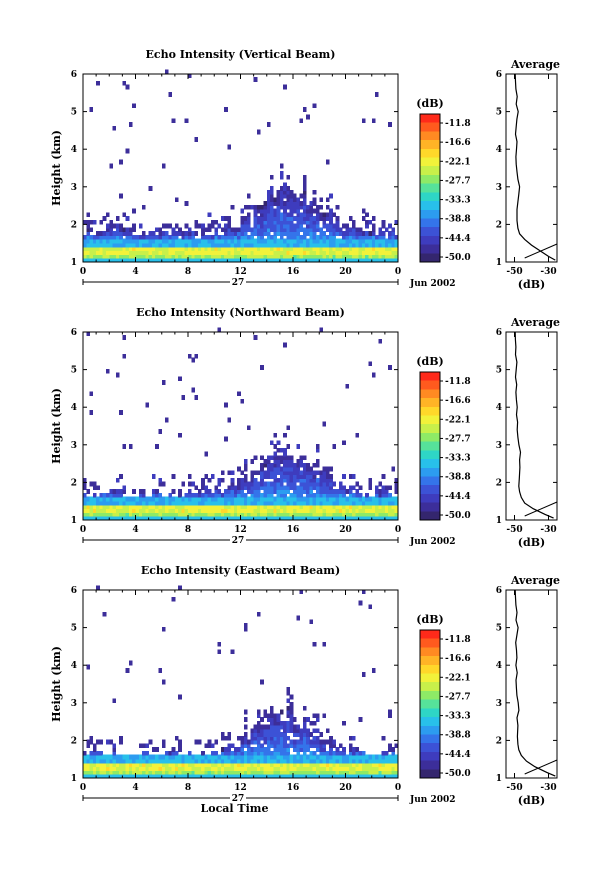 The image size is (611, 875). Describe the element at coordinates (83, 272) in the screenshot. I see `x-tick-label: 0` at that location.